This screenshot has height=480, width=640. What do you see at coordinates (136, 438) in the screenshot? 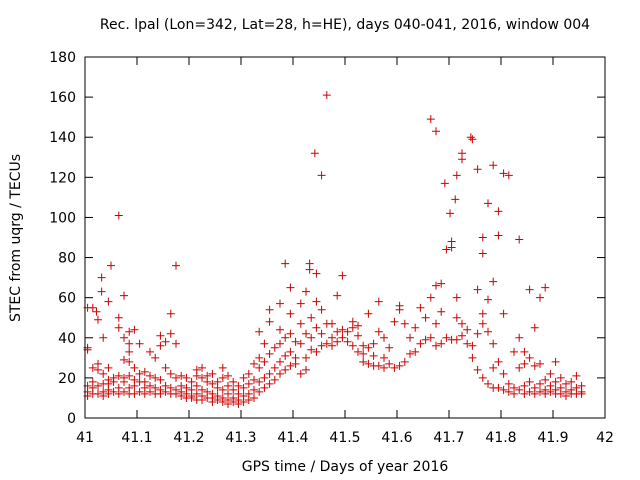
I see `x-tick-label: 41.1` at bounding box center [136, 438].